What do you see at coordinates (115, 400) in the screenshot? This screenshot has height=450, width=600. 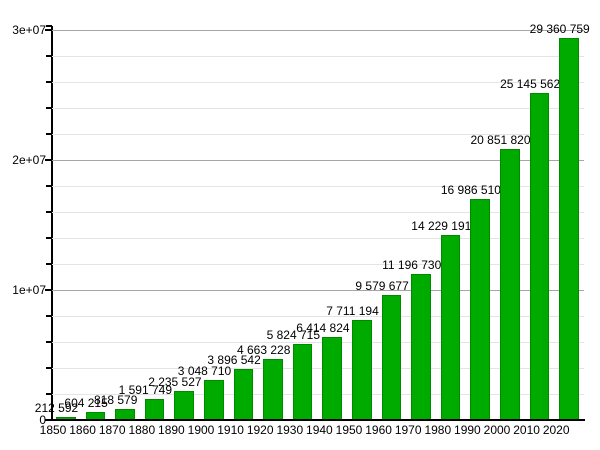 I see `bar-value-label: 818 579` at bounding box center [115, 400].